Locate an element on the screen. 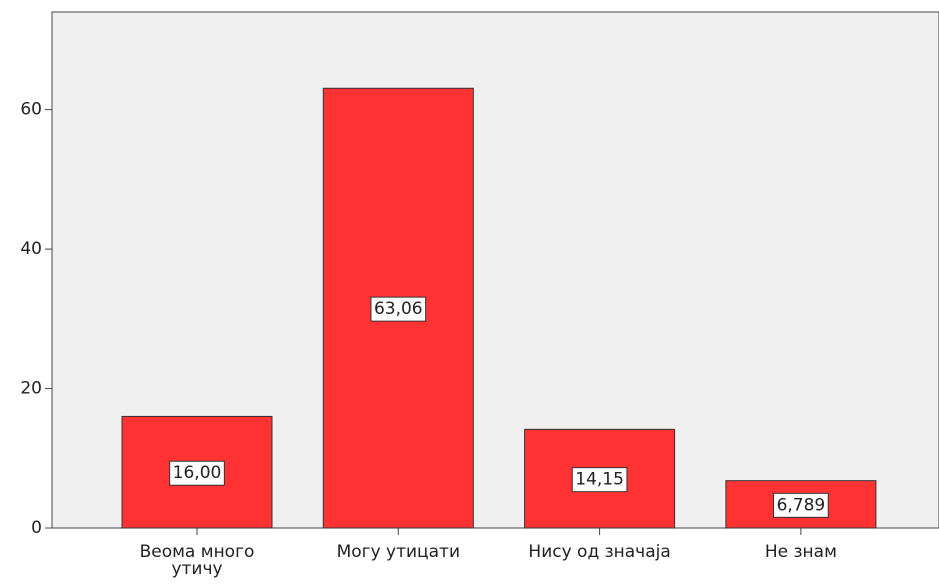  y-tick-label: 20 is located at coordinates (31, 389).